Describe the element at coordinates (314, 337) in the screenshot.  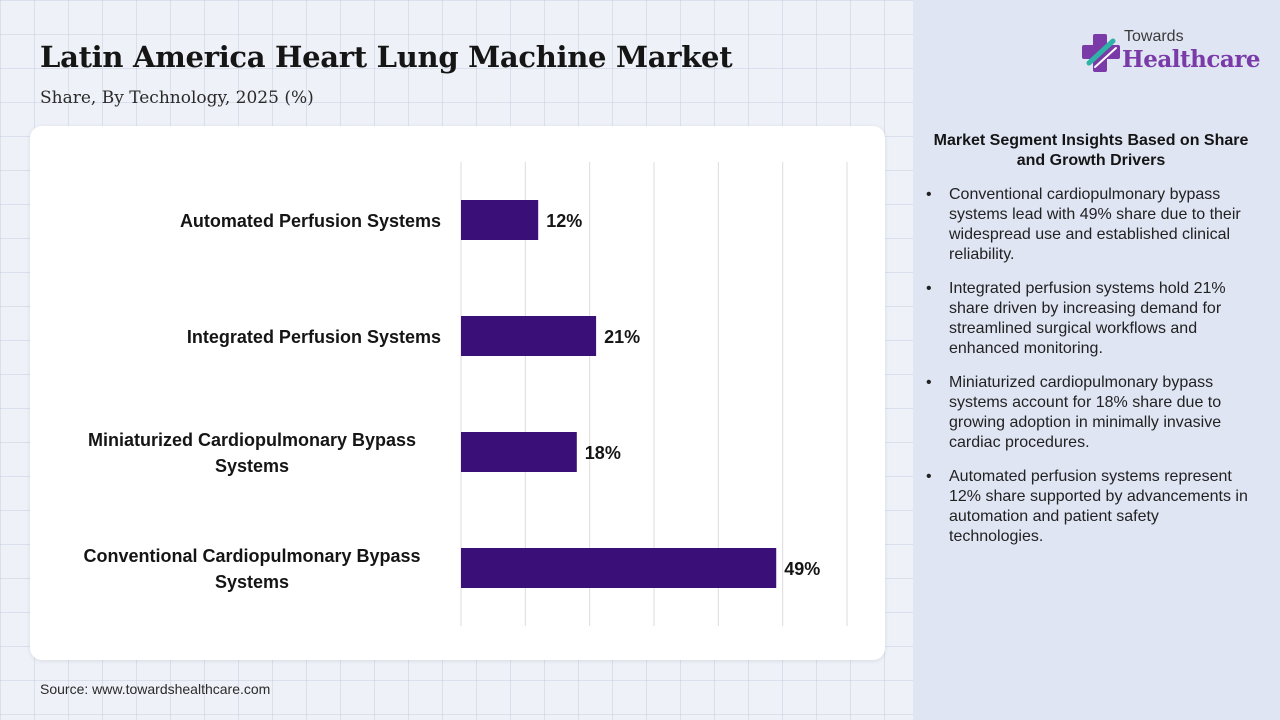
I see `category-label: Integrated Perfusion Systems` at that location.